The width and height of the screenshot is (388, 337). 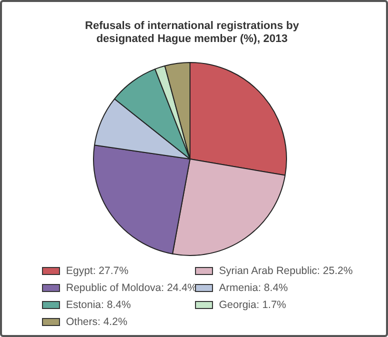 I want to click on legend-label: Georgia: 1.7%, so click(x=252, y=304).